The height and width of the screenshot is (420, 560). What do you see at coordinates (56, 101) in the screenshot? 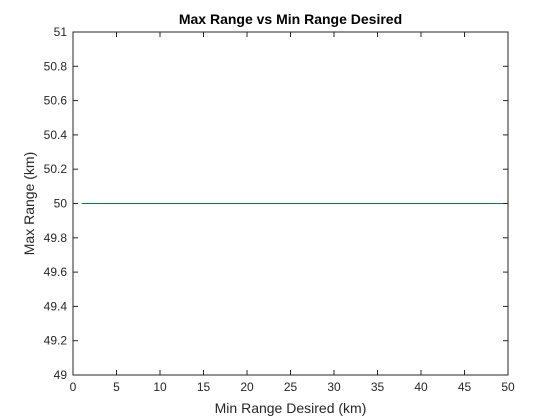
I see `y-tick-label: 50.6` at bounding box center [56, 101].